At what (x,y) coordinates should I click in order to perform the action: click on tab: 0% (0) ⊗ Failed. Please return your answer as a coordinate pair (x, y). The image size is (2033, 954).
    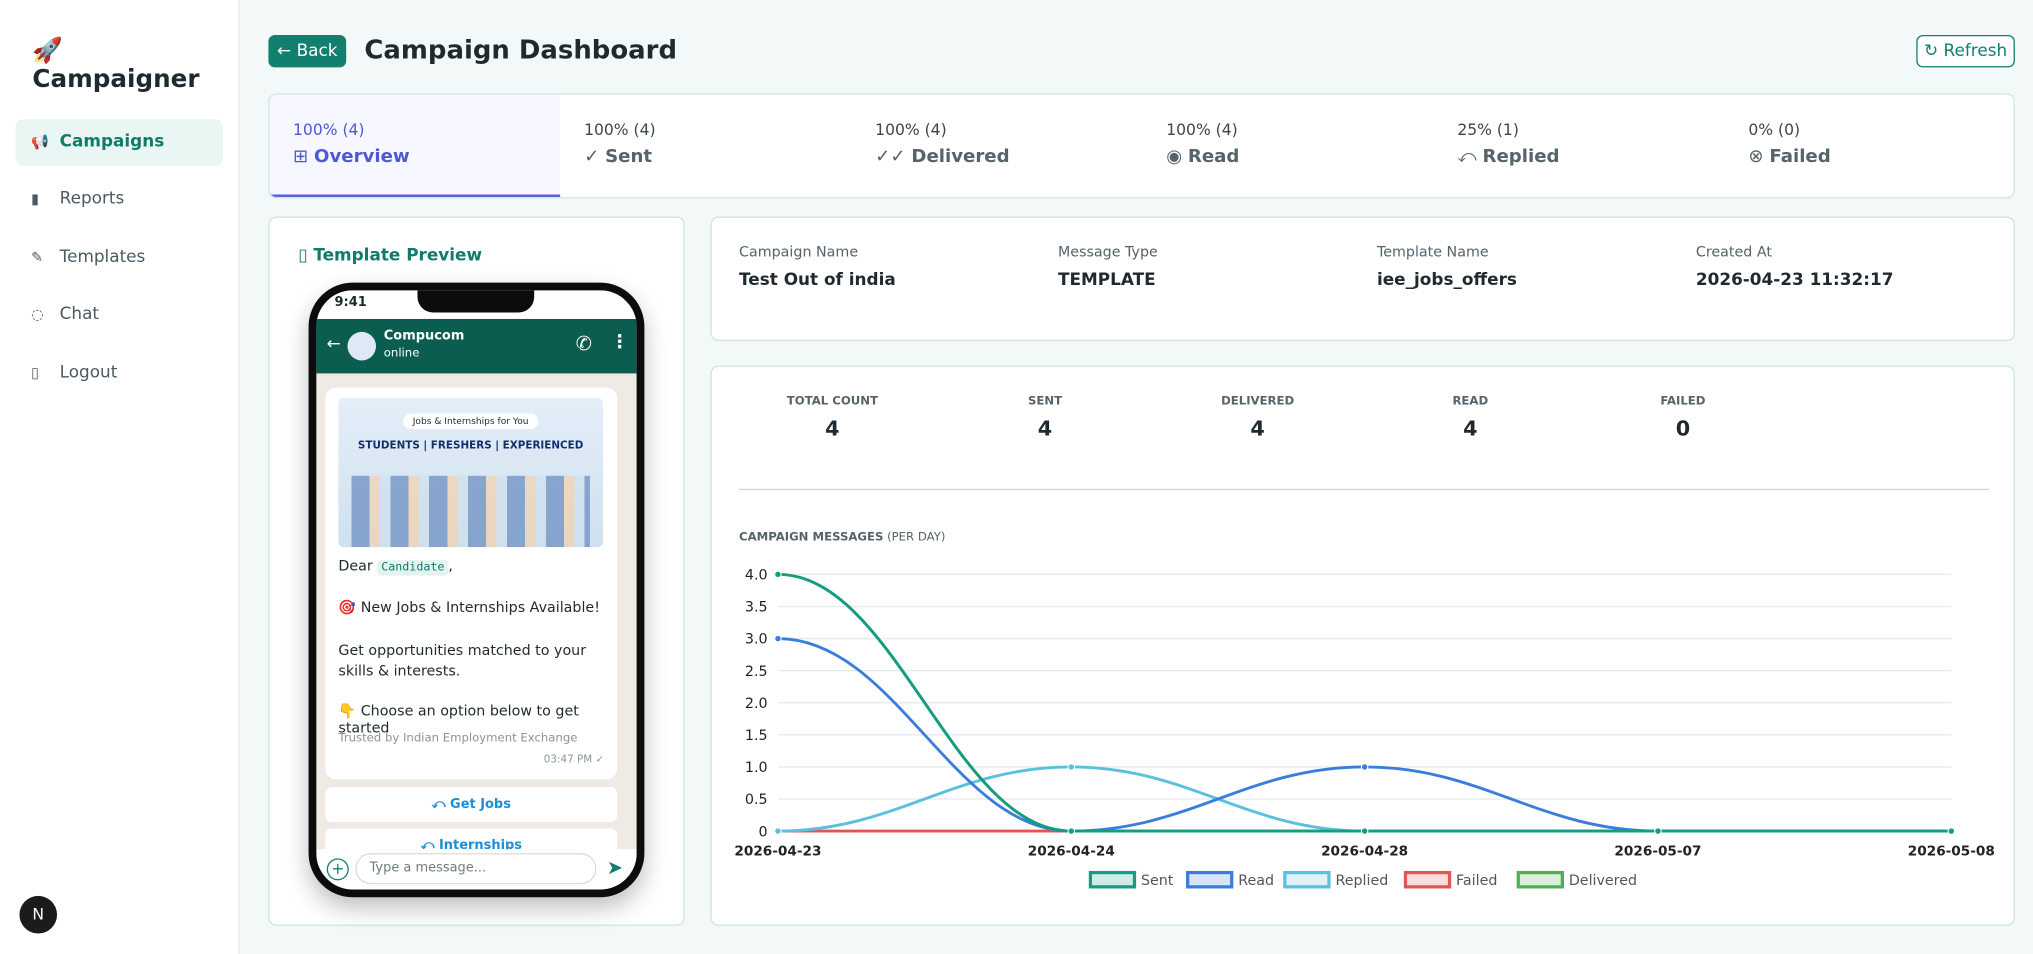
    Looking at the image, I should click on (1869, 146).